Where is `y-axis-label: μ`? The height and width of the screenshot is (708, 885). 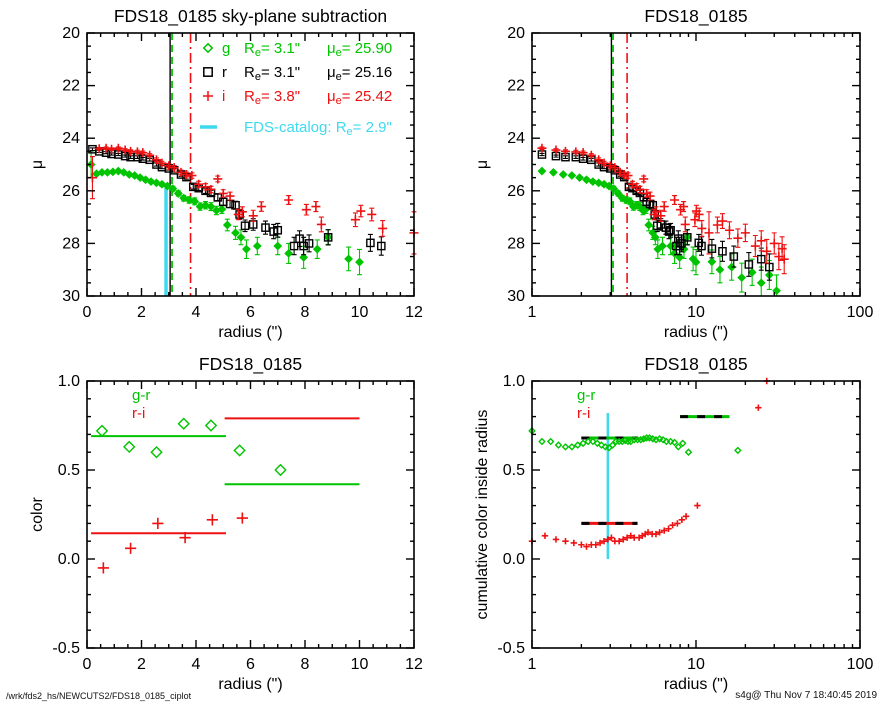
y-axis-label: μ is located at coordinates (482, 164).